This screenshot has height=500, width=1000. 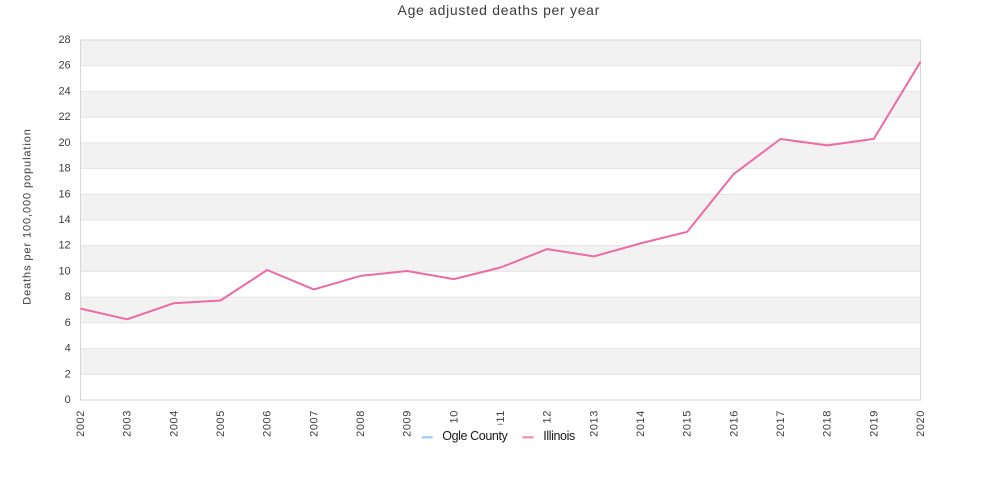 What do you see at coordinates (874, 423) in the screenshot?
I see `svg-text: 2019` at bounding box center [874, 423].